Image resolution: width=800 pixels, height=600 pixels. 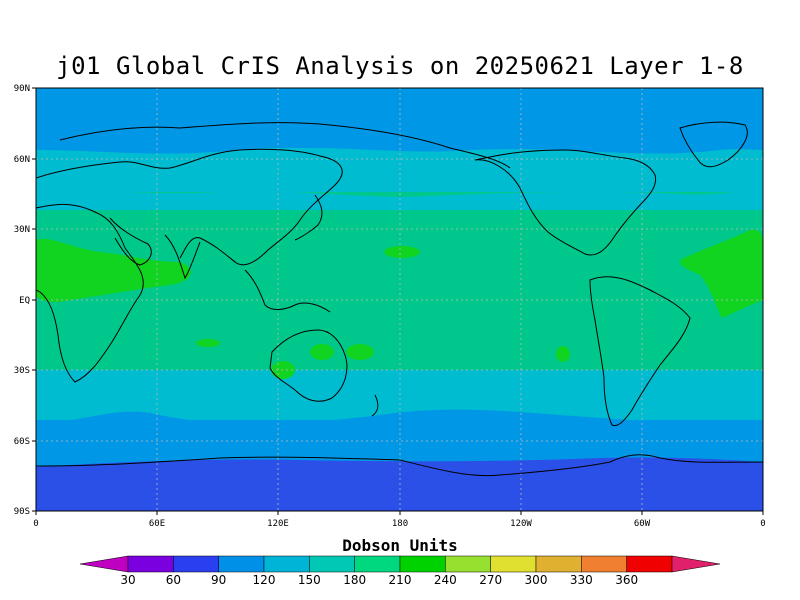 What do you see at coordinates (581, 580) in the screenshot?
I see `colorbar-tick-label: 330` at bounding box center [581, 580].